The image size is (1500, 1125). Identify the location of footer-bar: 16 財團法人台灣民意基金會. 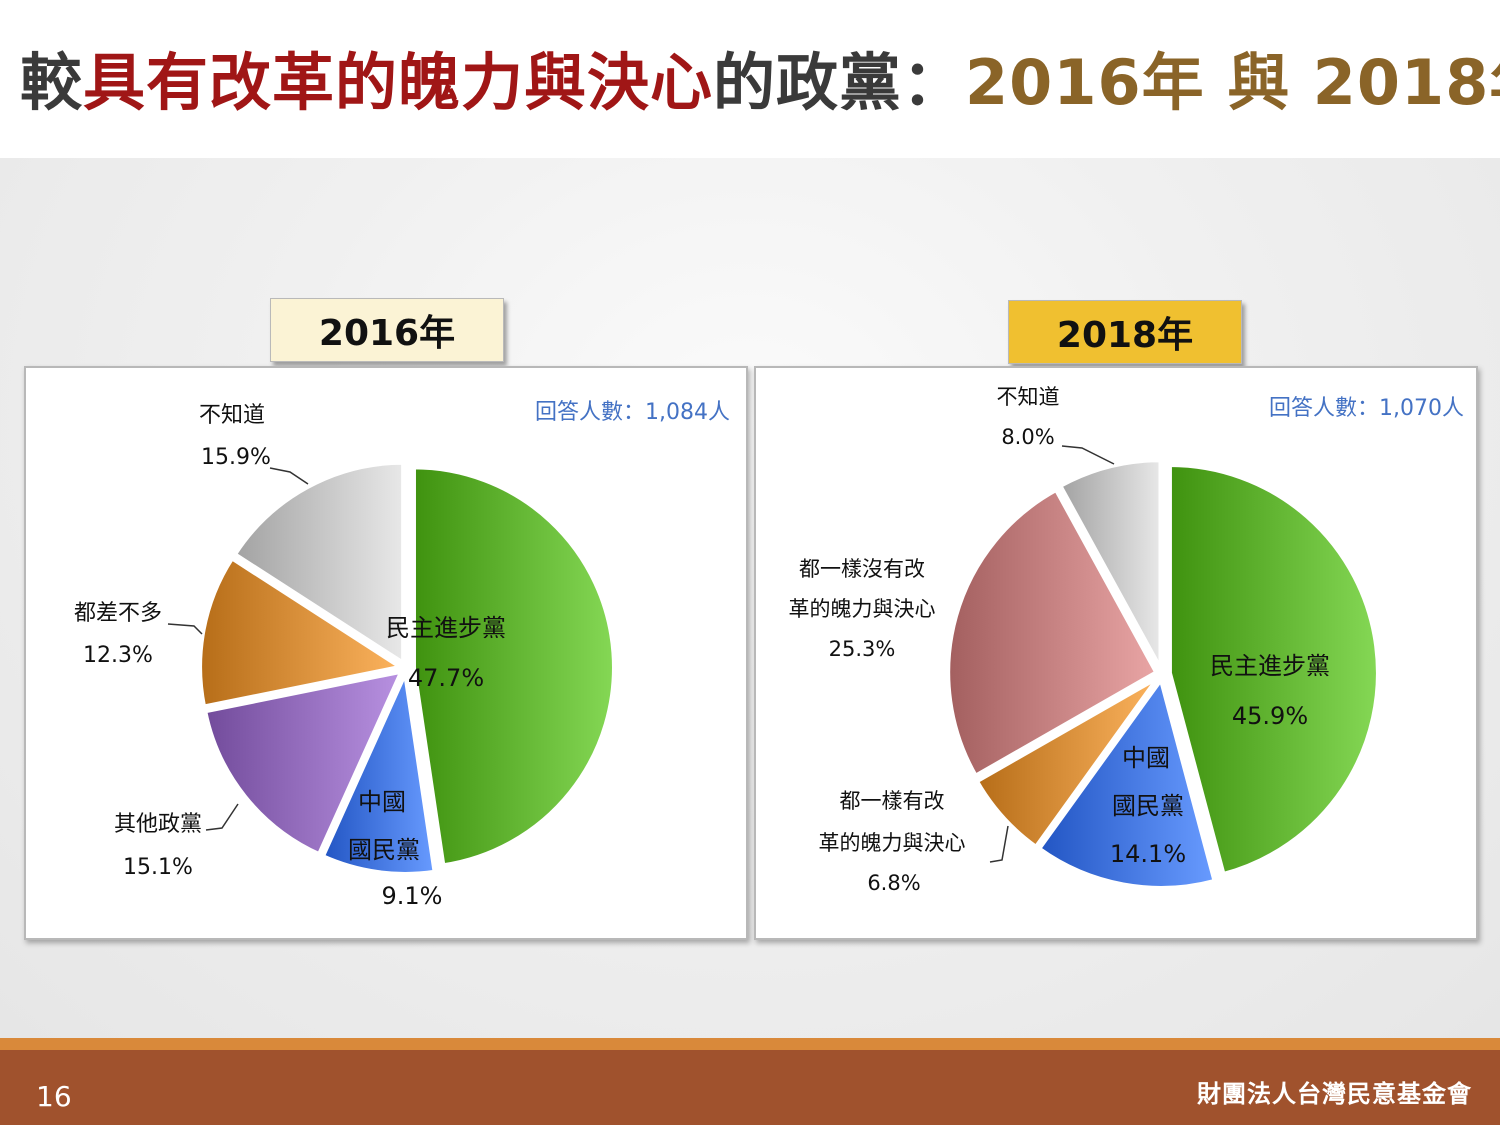
(750, 1081).